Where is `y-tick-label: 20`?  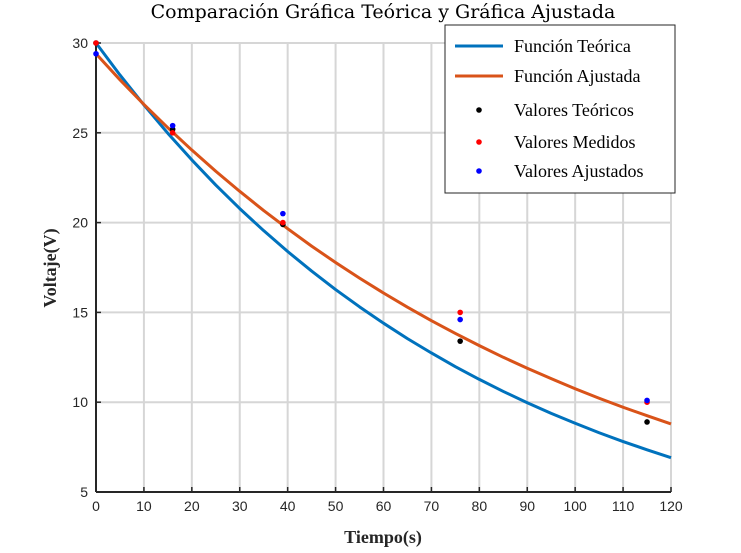 y-tick-label: 20 is located at coordinates (80, 223).